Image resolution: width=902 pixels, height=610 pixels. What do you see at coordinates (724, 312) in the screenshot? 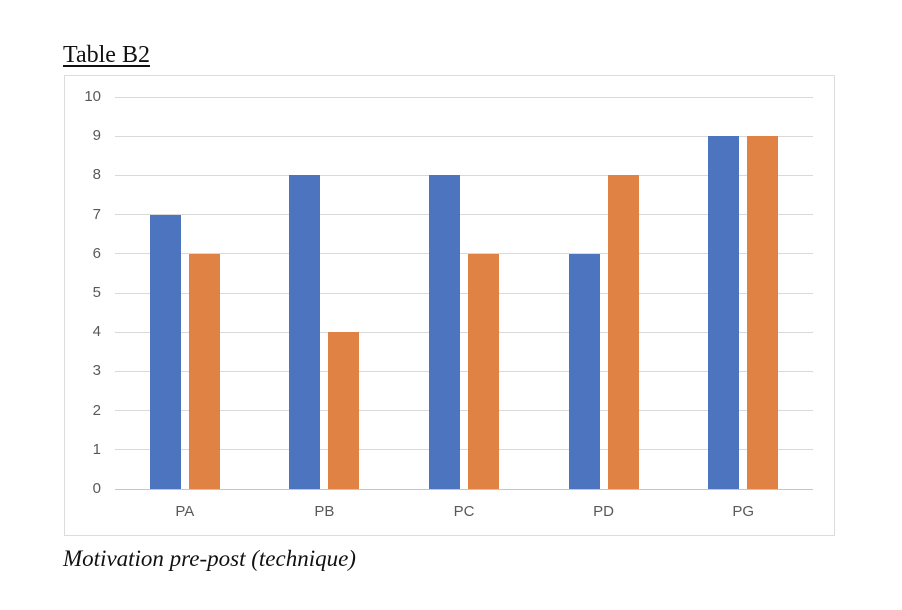
I see `bar-pg-series1` at bounding box center [724, 312].